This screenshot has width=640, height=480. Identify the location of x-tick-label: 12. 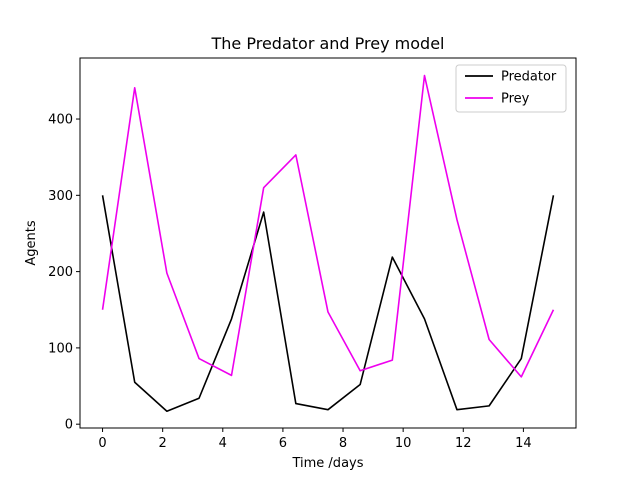
(463, 443).